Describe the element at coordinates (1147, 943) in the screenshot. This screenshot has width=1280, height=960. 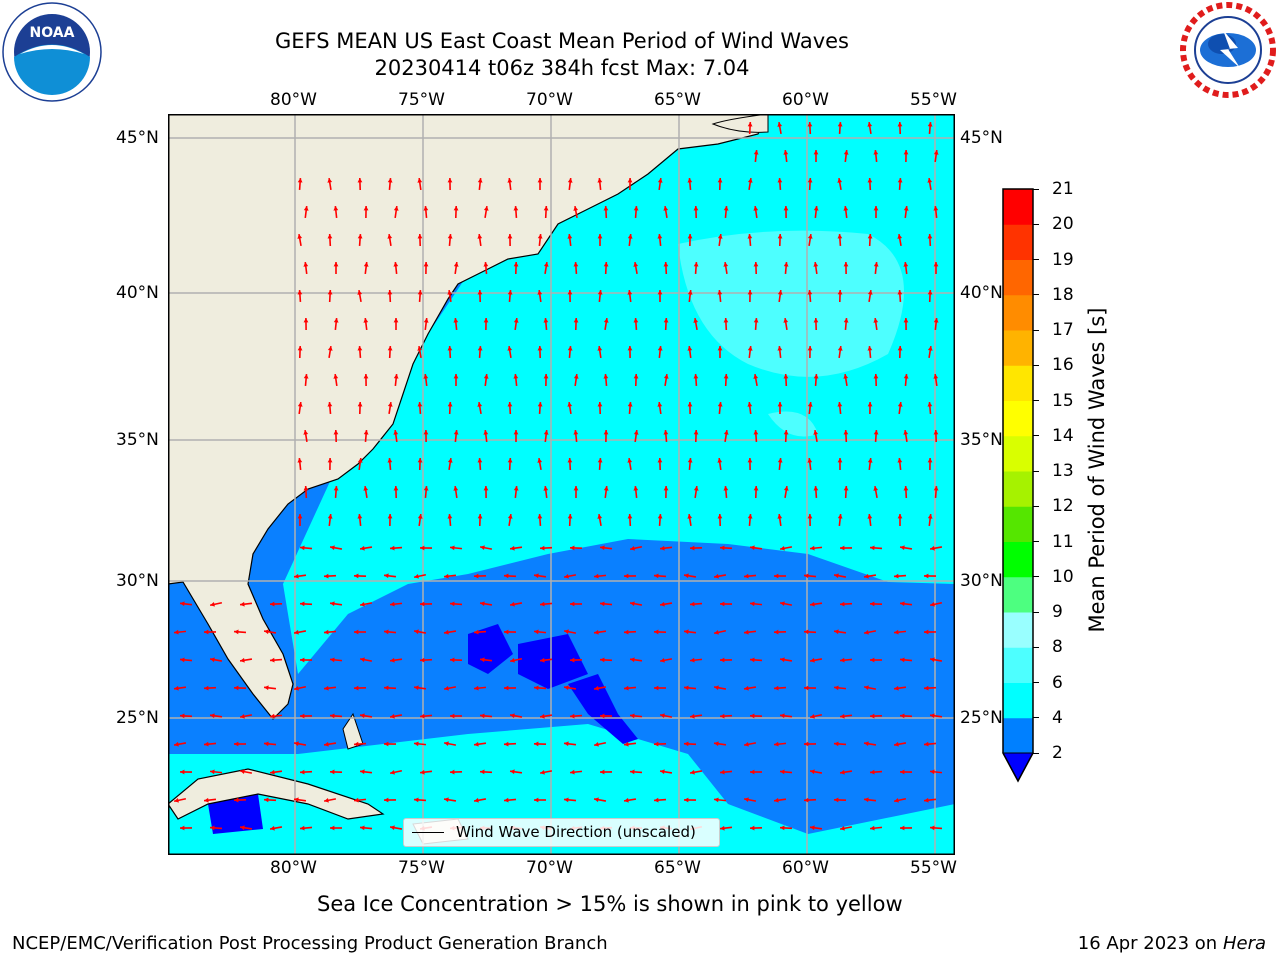
I see `footer-date: 16 Apr 2023 on` at that location.